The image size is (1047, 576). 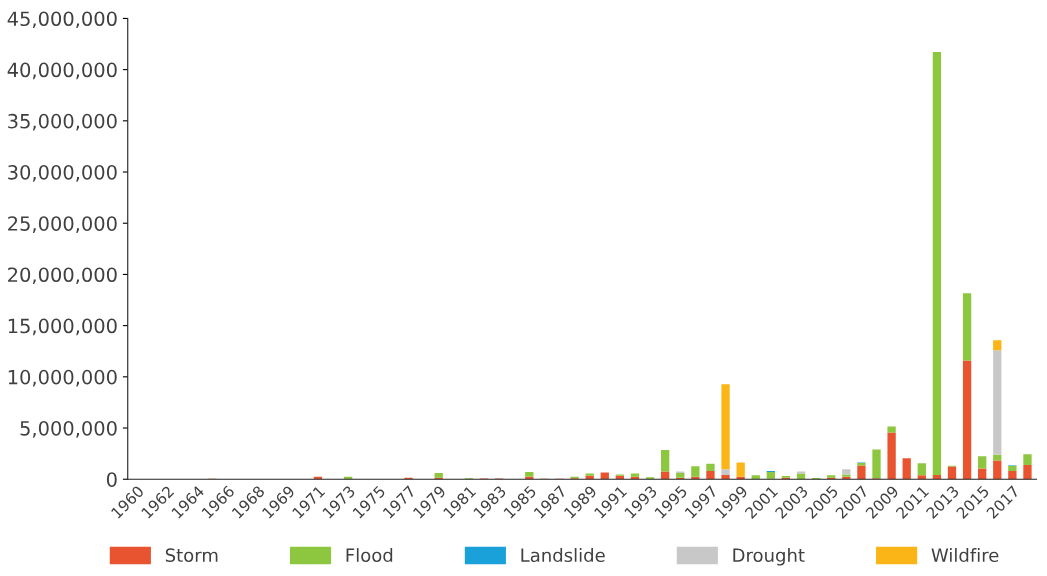 I want to click on y-tick-label: 30,000,000, so click(x=62, y=173).